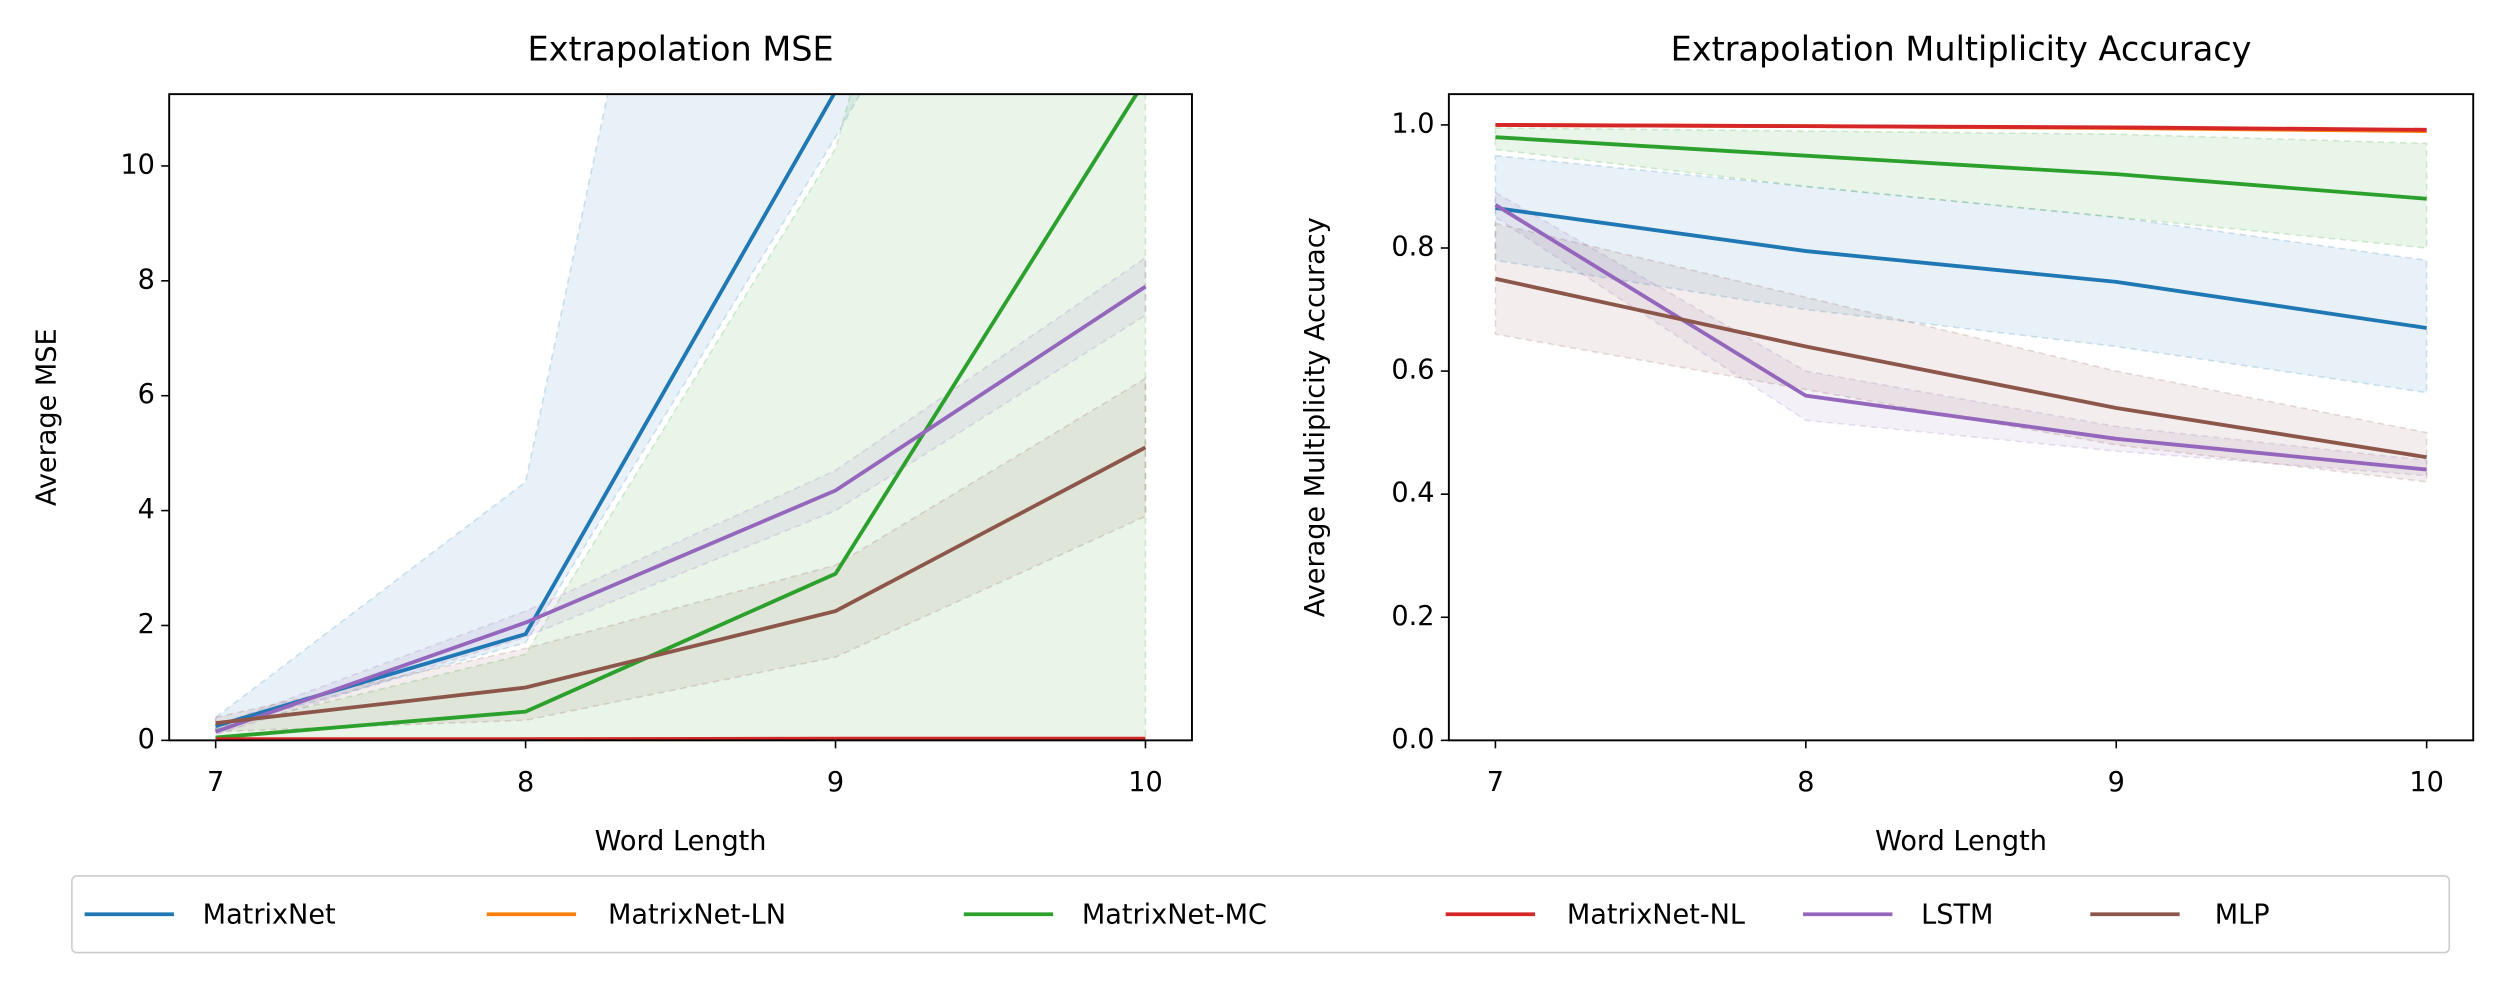 This screenshot has width=2502, height=984. I want to click on y-tick-label: 8, so click(146, 279).